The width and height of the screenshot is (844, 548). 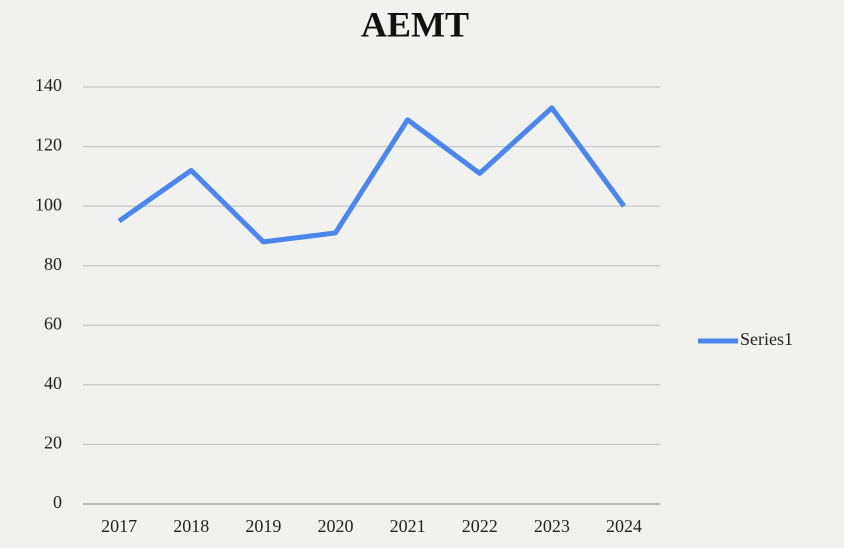 I want to click on y-tick-label: 40, so click(x=53, y=383).